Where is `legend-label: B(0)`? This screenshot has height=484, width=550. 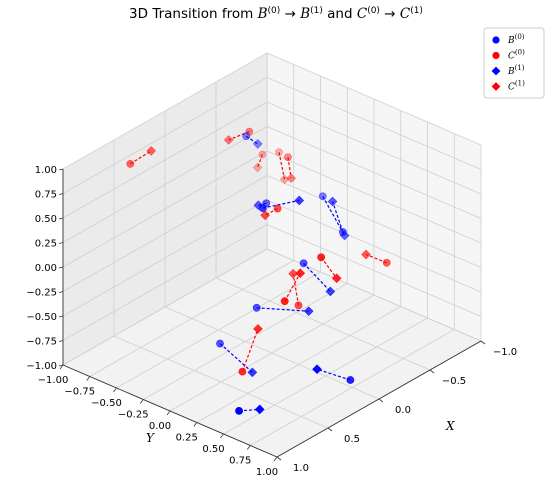
legend-label: B(0) is located at coordinates (516, 39).